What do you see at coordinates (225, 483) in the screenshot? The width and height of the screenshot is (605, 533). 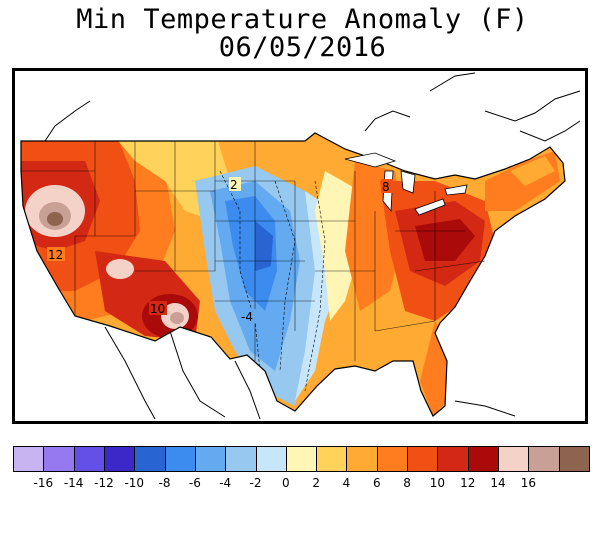 I see `legend-tick-label: -4` at bounding box center [225, 483].